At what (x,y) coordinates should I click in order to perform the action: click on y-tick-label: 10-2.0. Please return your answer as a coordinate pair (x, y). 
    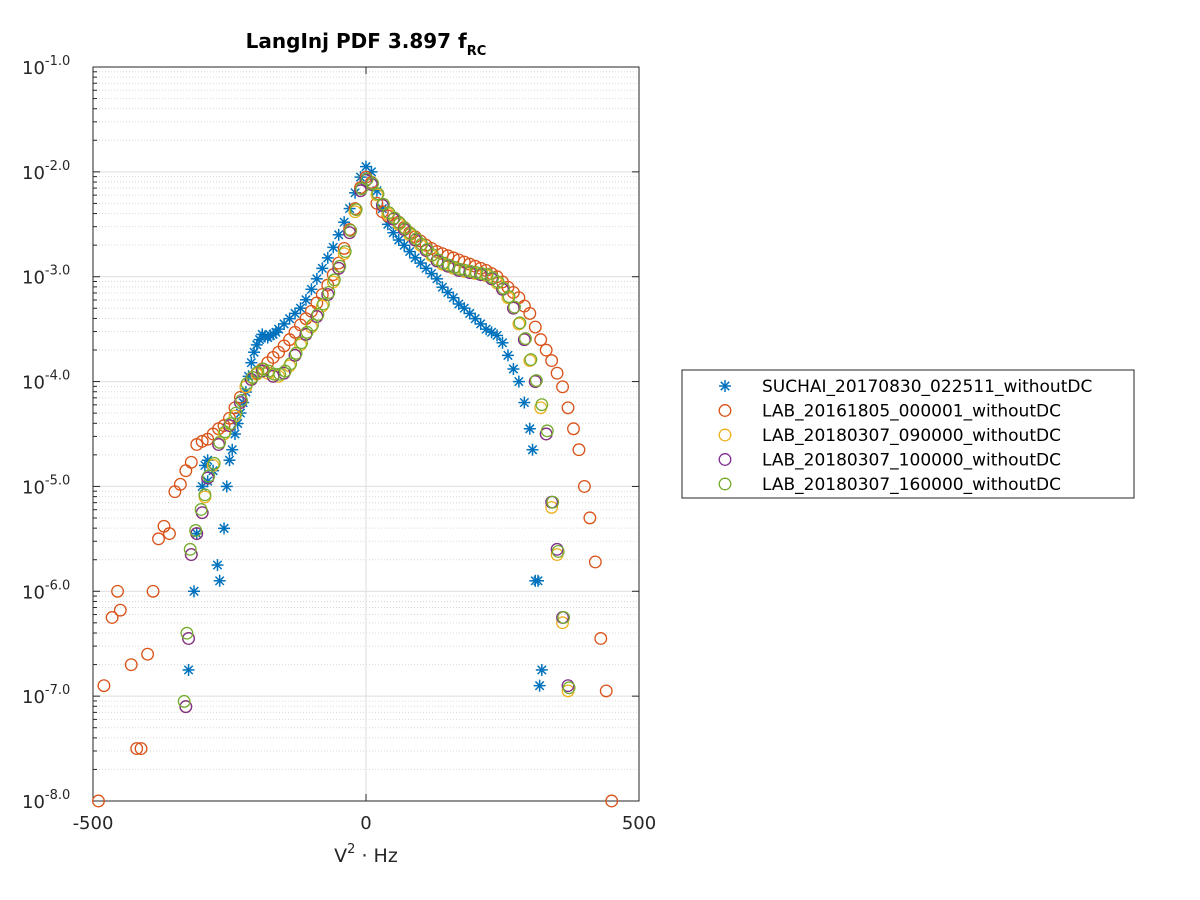
    Looking at the image, I should click on (46, 171).